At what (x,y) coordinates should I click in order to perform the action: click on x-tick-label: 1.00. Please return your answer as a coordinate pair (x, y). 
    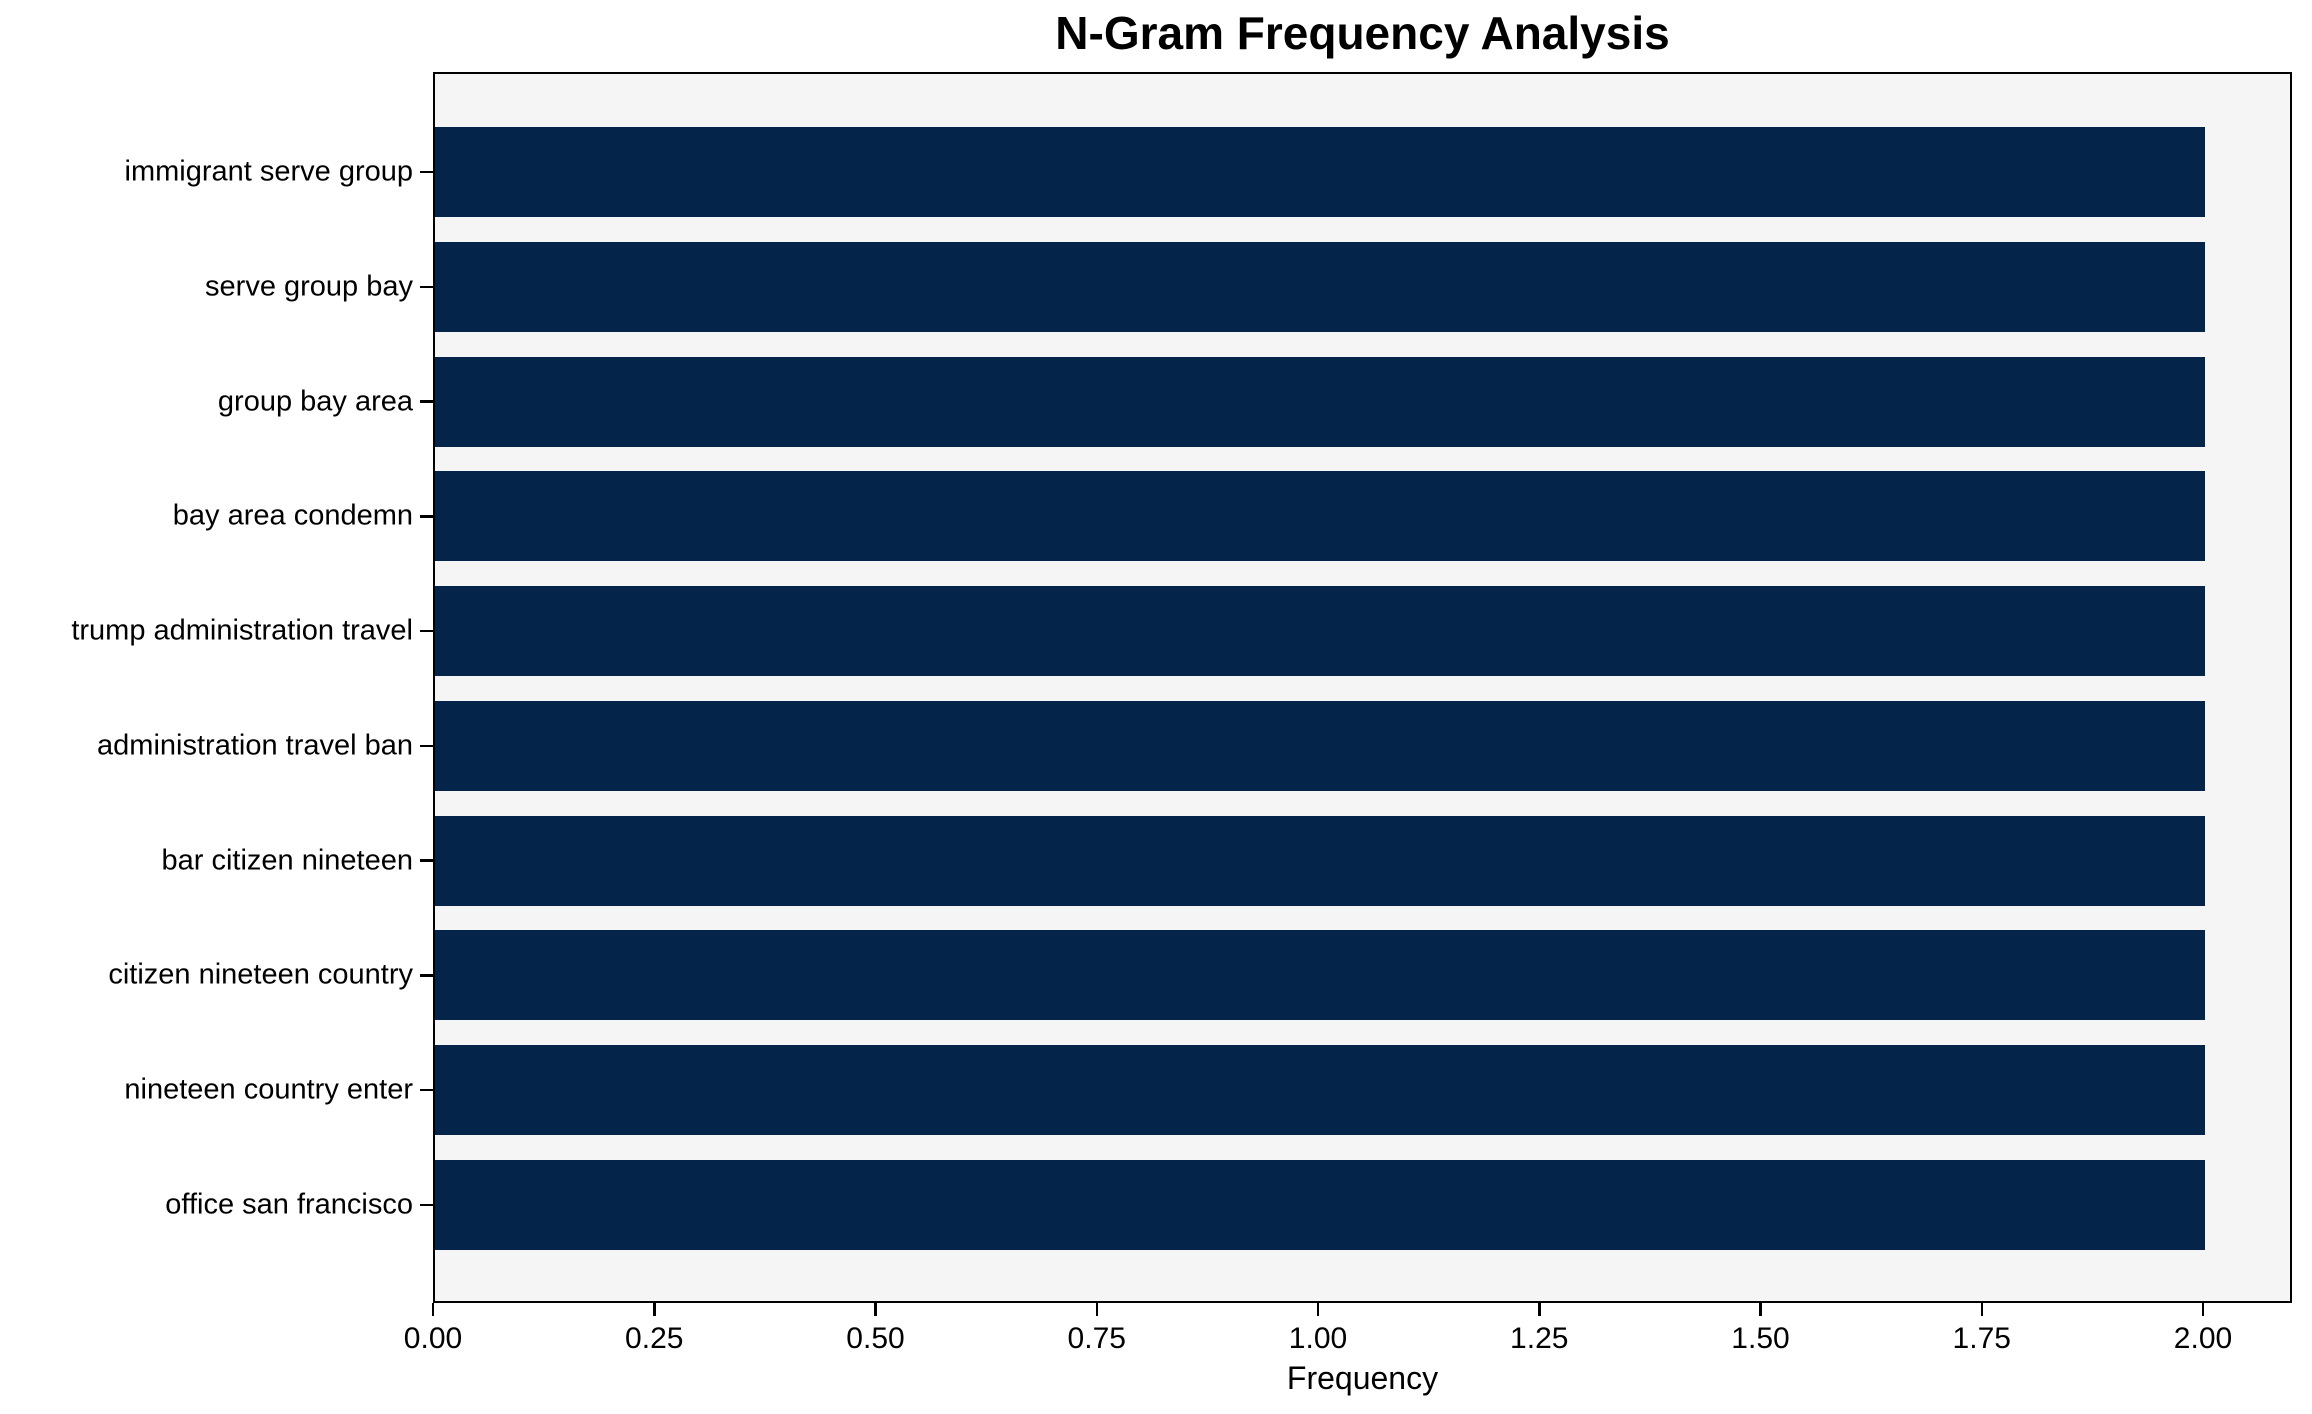
    Looking at the image, I should click on (1318, 1338).